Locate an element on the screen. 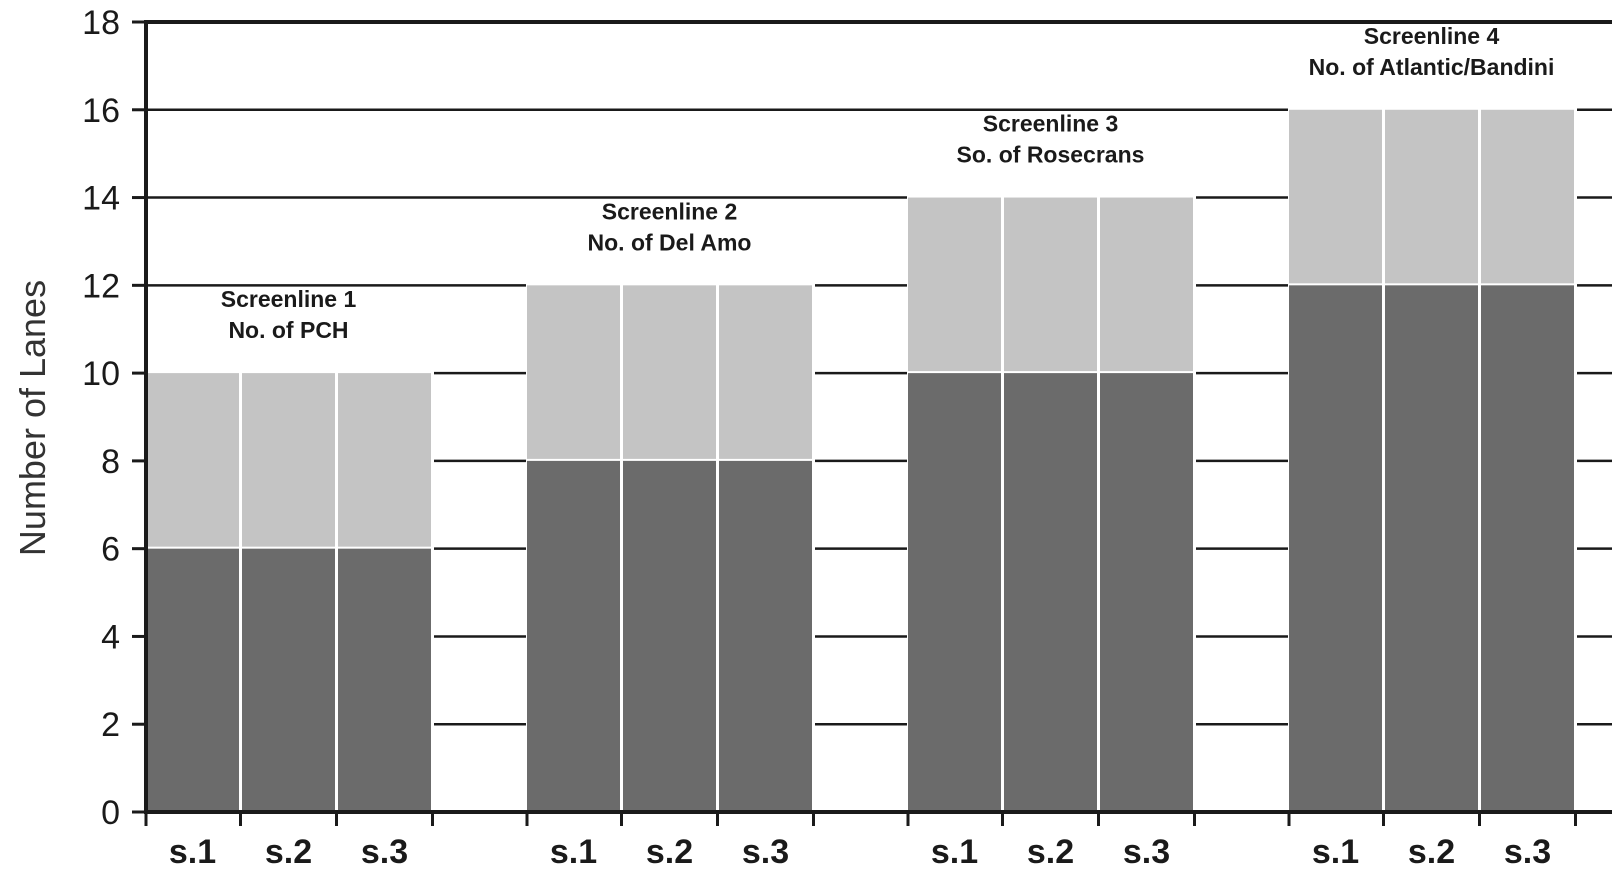 The height and width of the screenshot is (893, 1612). bar-upper-g2-s.1 is located at coordinates (573, 372).